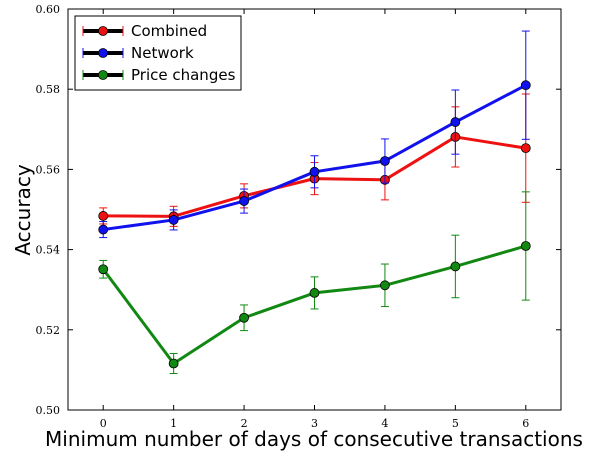 This screenshot has width=610, height=451. I want to click on legend-label: Price changes, so click(183, 75).